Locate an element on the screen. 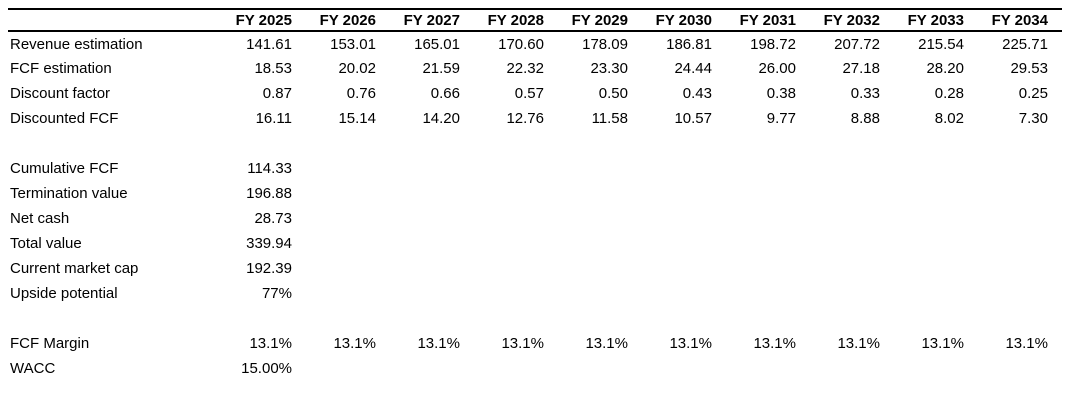 Image resolution: width=1072 pixels, height=400 pixels. table-row: Termination value 196.88 is located at coordinates (535, 193).